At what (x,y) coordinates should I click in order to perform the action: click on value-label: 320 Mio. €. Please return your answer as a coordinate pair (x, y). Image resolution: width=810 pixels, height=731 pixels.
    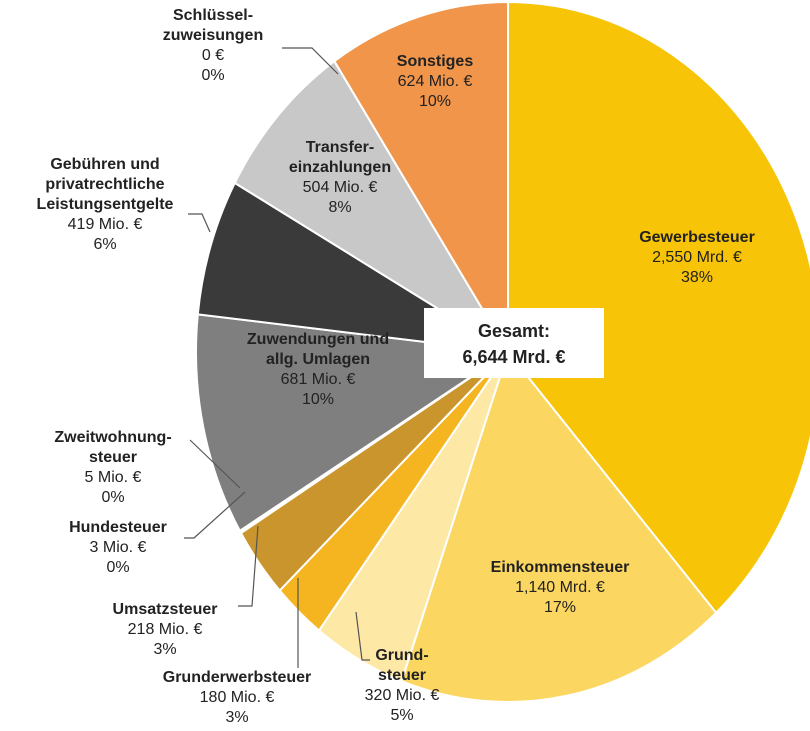
    Looking at the image, I should click on (402, 695).